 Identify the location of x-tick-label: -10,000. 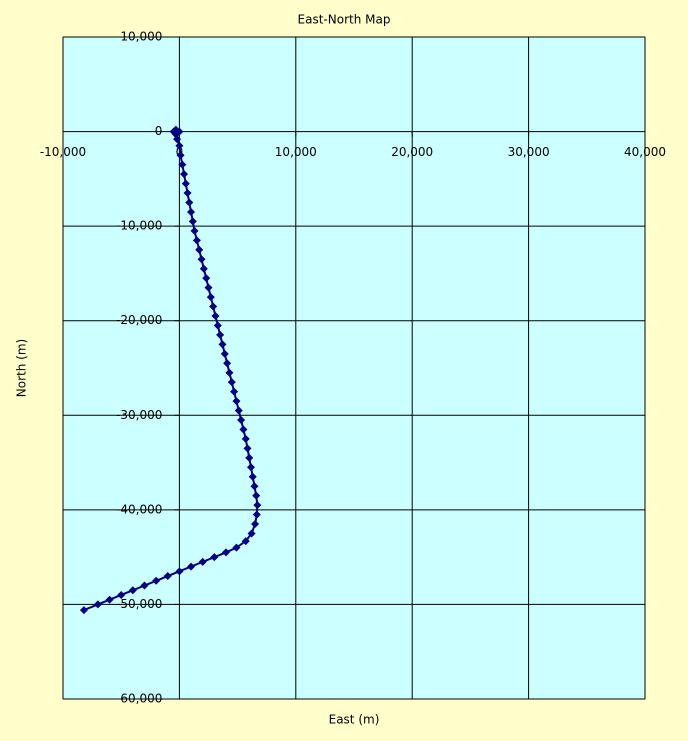
(63, 152).